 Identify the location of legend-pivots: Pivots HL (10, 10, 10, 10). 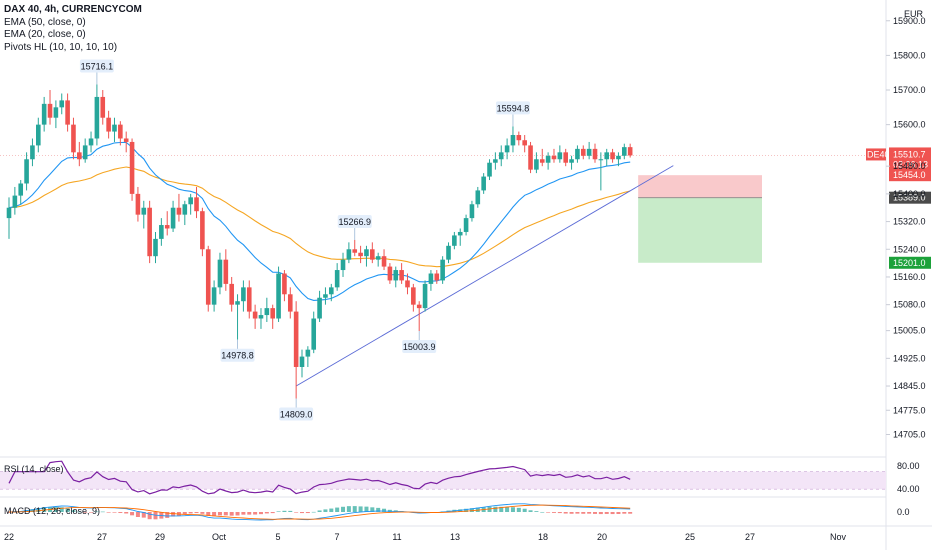
(61, 47).